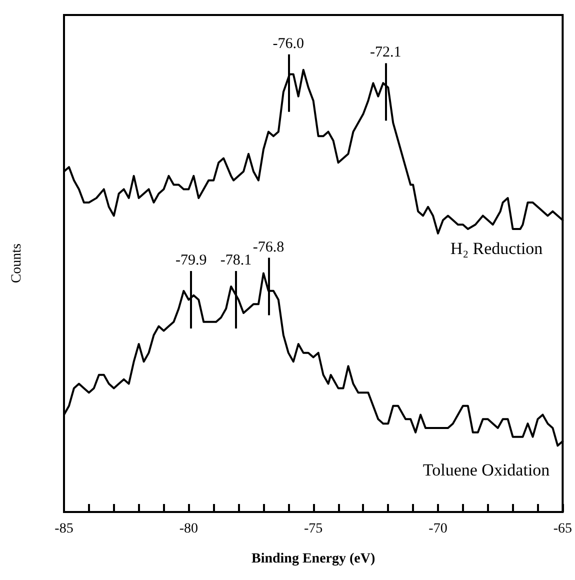  I want to click on series-label: H₂ Reduction, so click(497, 248).